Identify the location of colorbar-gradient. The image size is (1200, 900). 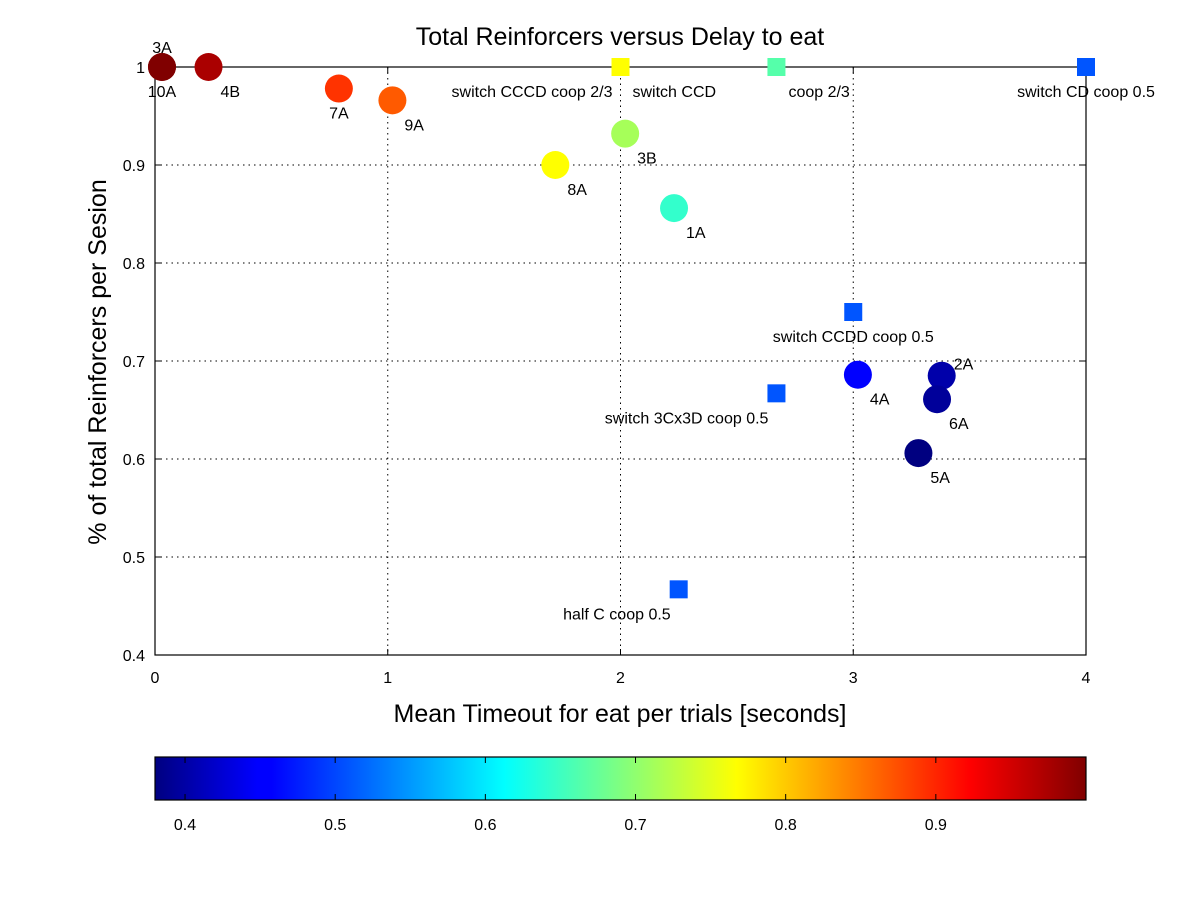
(620, 778).